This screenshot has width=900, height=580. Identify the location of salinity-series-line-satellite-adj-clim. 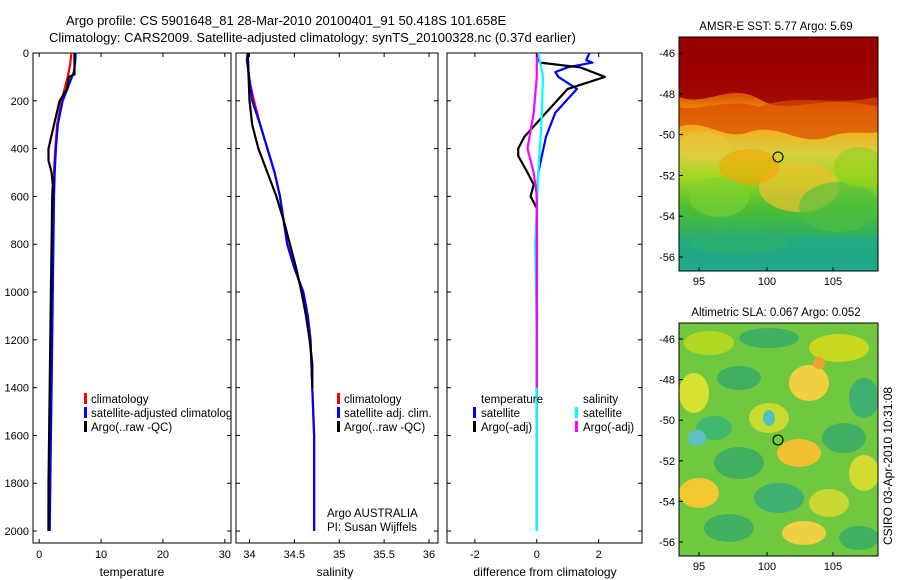
(280, 291).